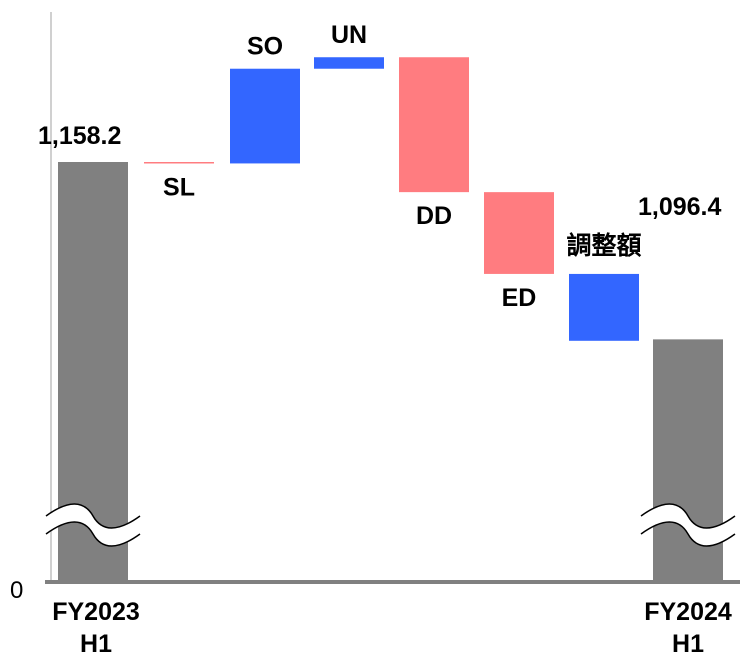  What do you see at coordinates (603, 245) in the screenshot?
I see `step-label-6: 調整額` at bounding box center [603, 245].